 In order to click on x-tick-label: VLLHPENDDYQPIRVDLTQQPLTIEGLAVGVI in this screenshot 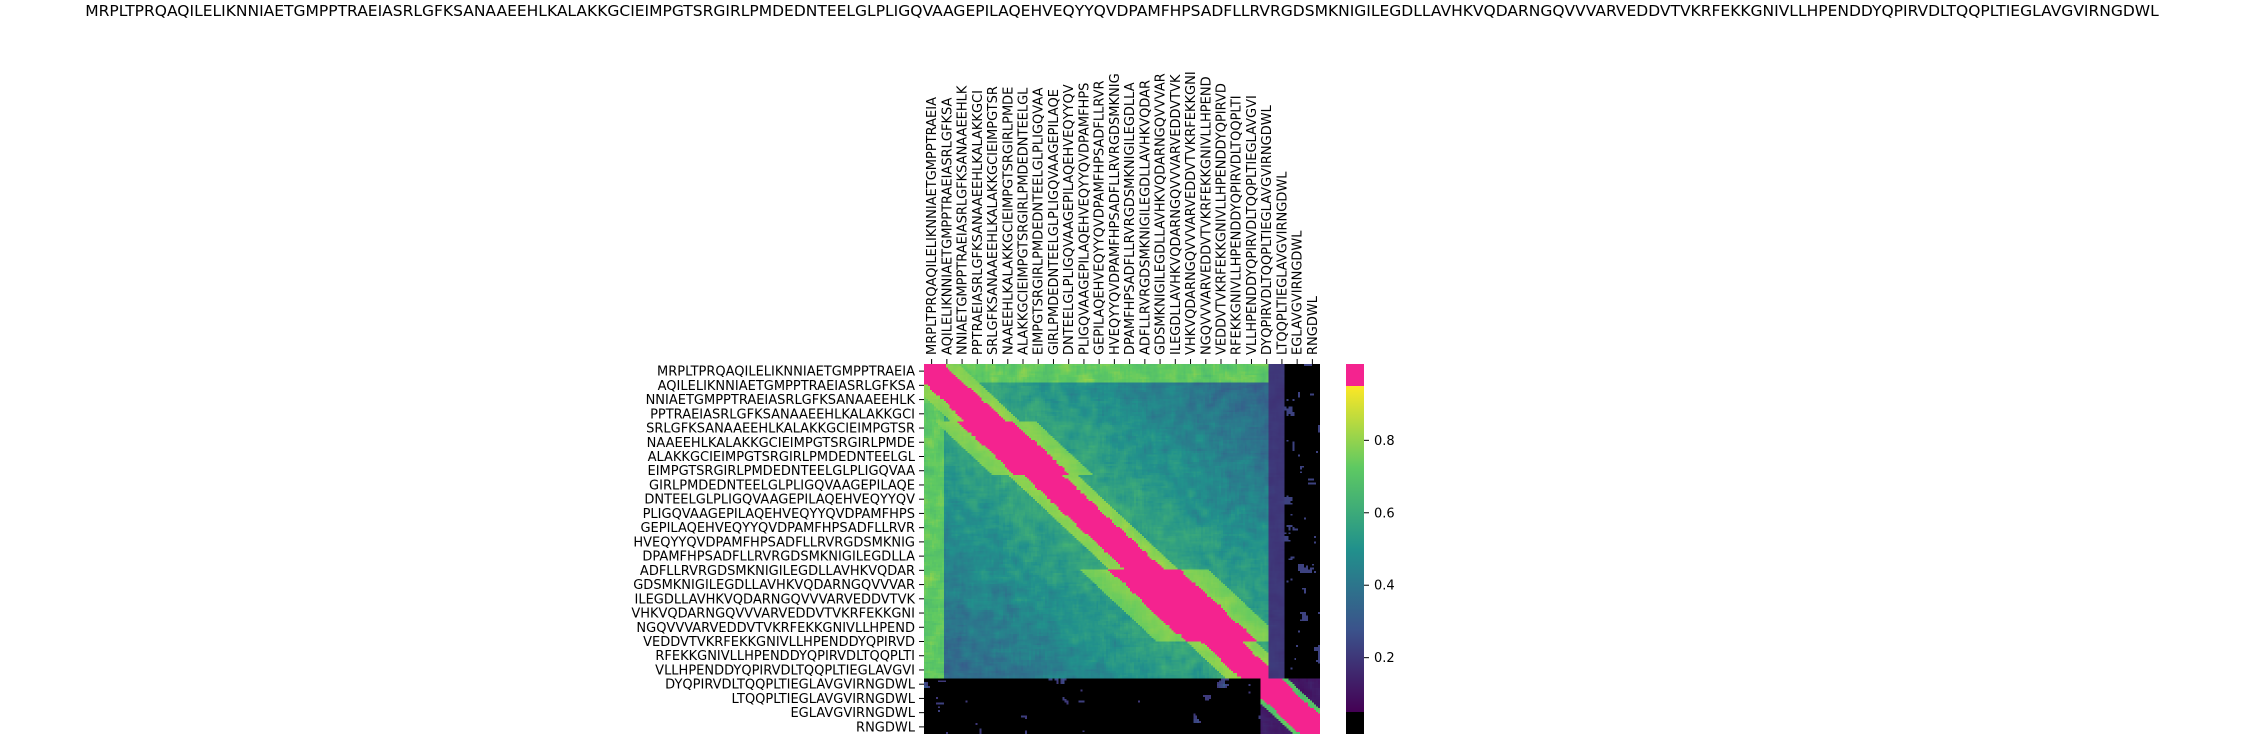, I will do `click(1252, 225)`.